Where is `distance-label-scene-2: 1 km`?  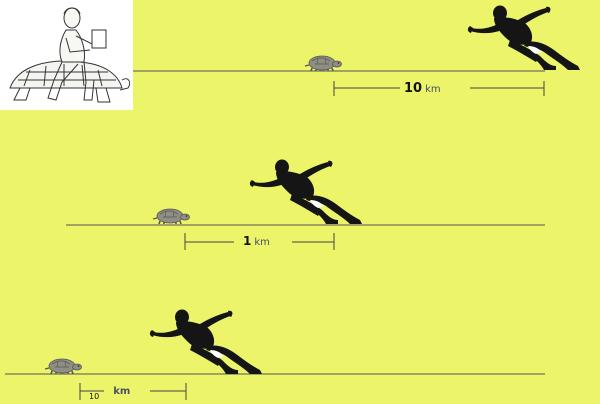
distance-label-scene-2: 1 km is located at coordinates (256, 241).